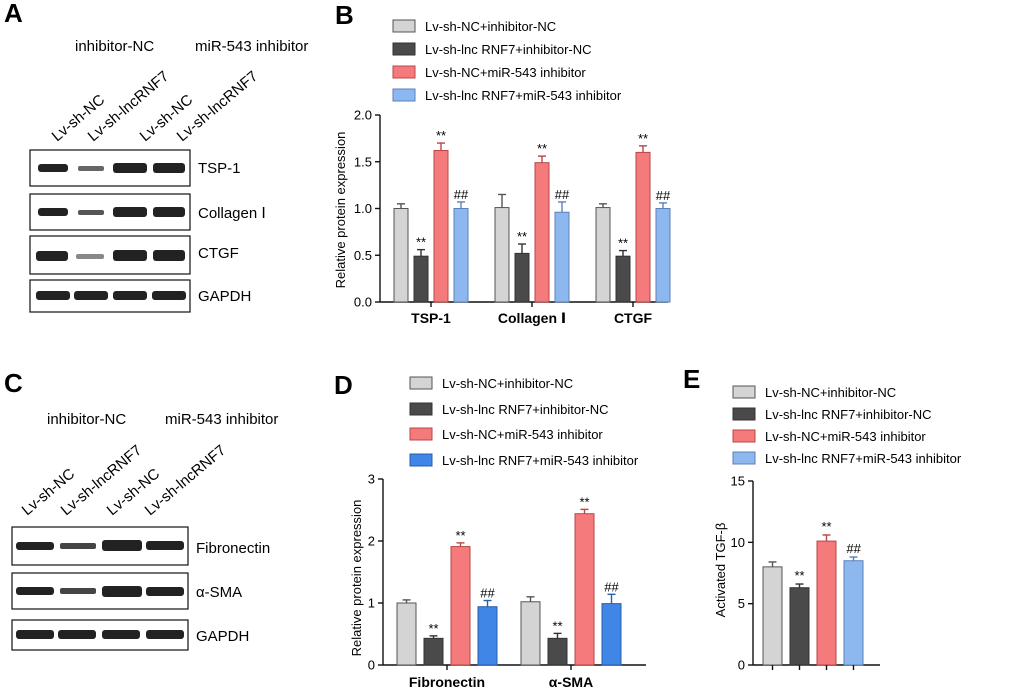 The image size is (1020, 692). I want to click on d-ytick-label: 2, so click(371, 541).